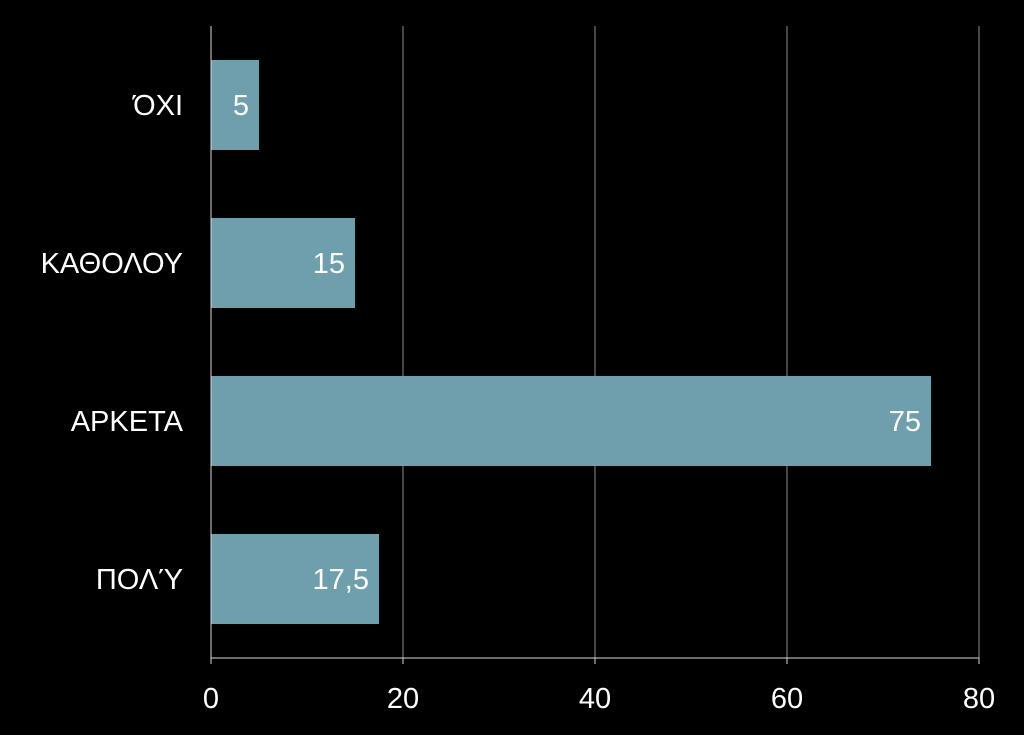  What do you see at coordinates (127, 422) in the screenshot?
I see `category-label: ΑΡΚΕΤΑ` at bounding box center [127, 422].